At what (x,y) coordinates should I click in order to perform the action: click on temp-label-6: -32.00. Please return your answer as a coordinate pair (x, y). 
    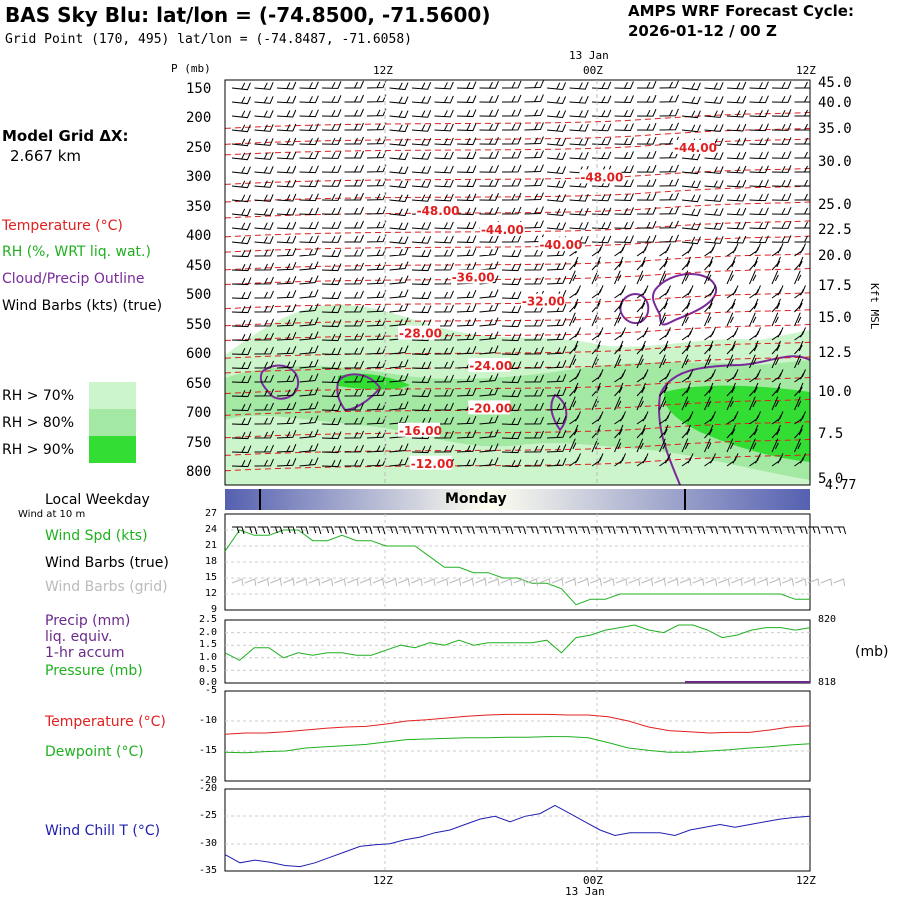
    Looking at the image, I should click on (543, 302).